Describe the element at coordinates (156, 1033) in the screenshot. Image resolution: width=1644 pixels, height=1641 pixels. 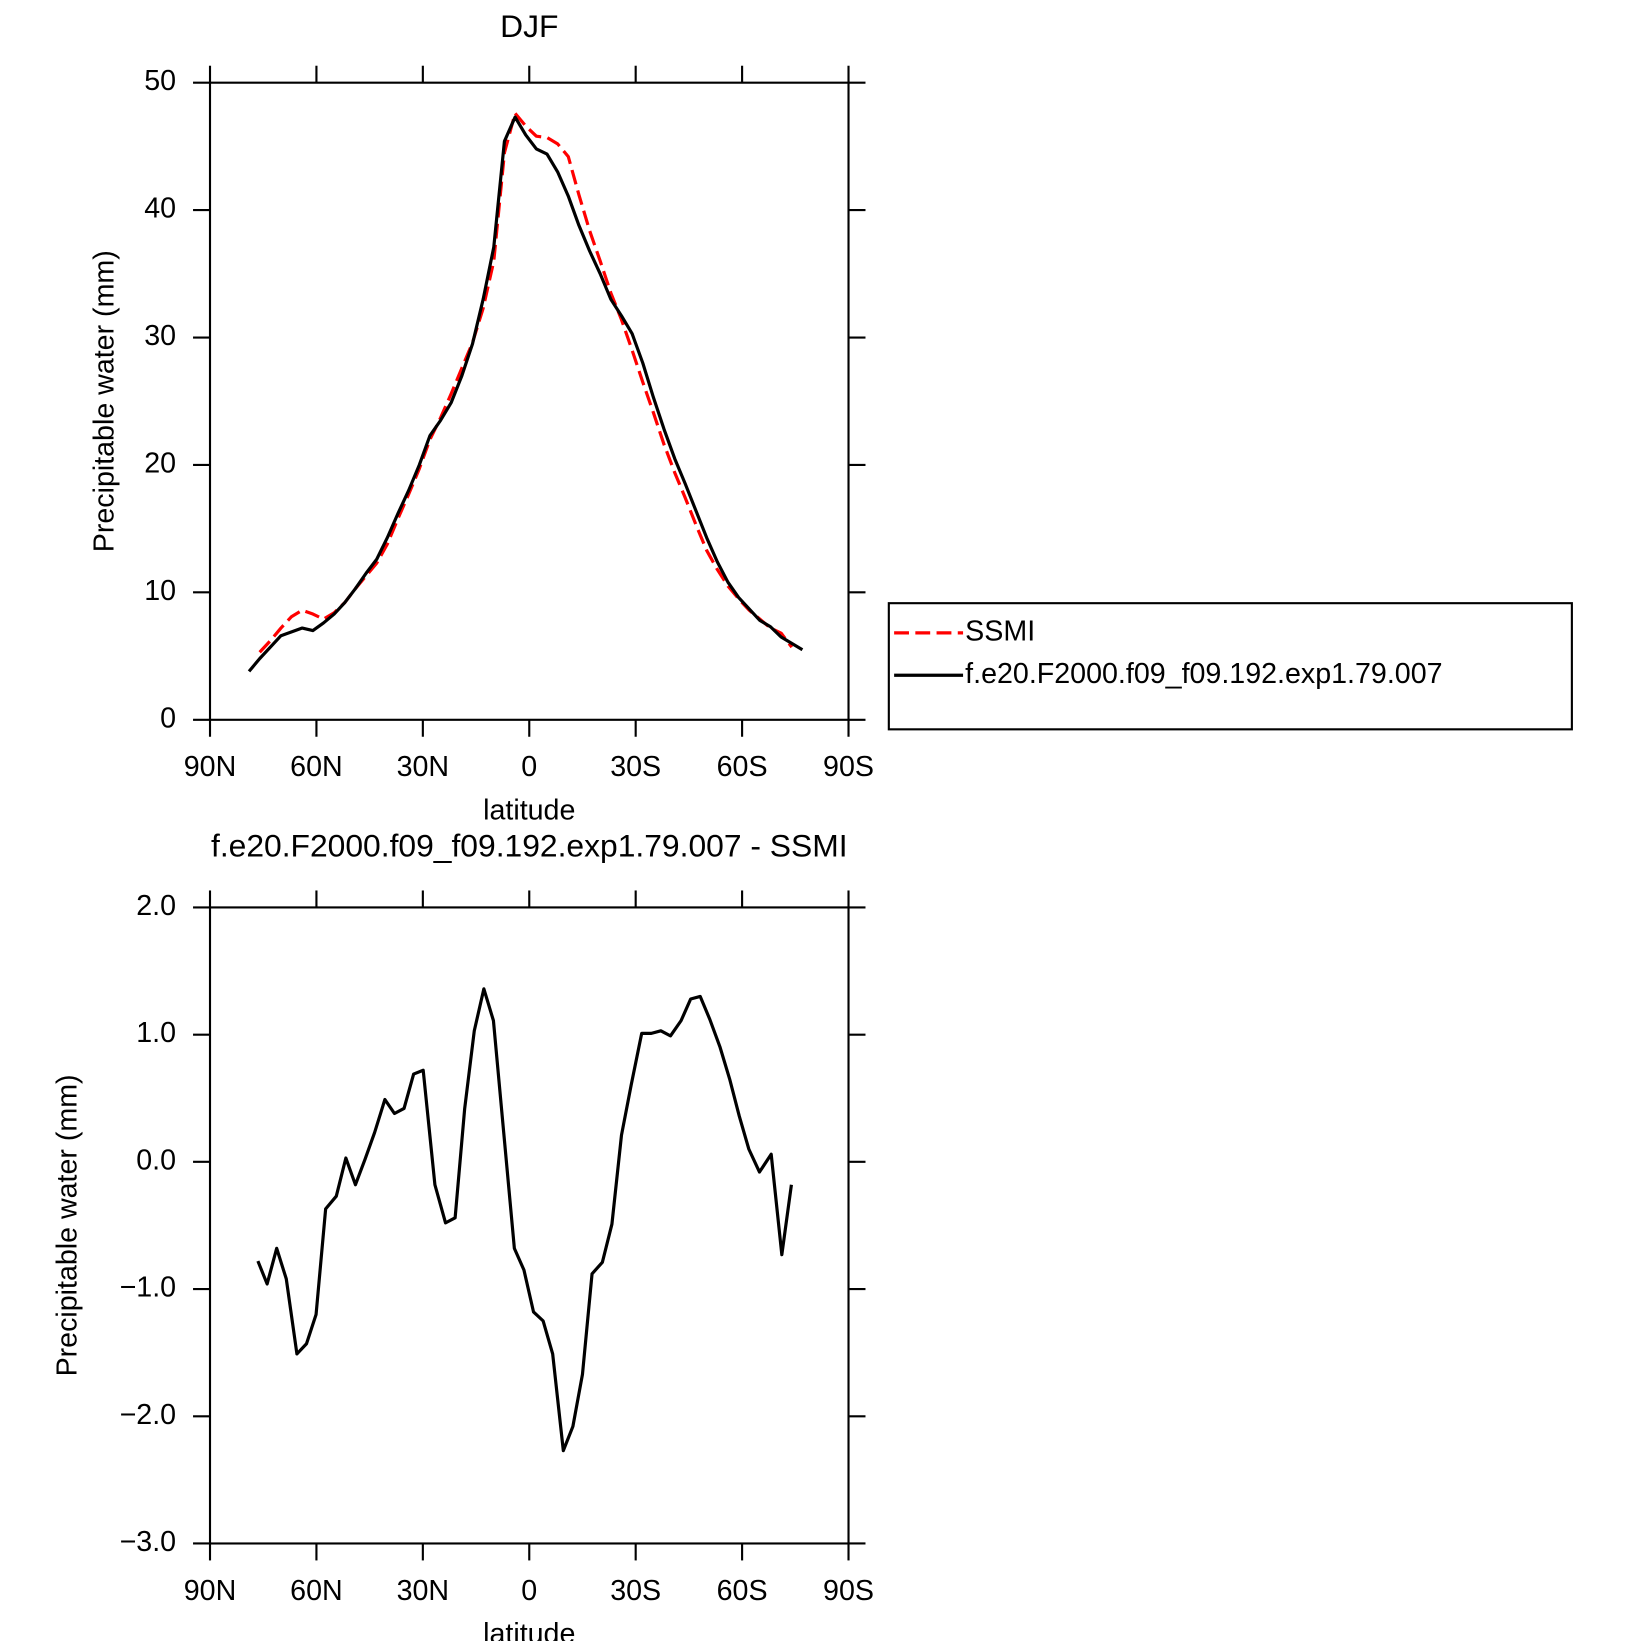
I see `y-tick-label: 1.0` at that location.